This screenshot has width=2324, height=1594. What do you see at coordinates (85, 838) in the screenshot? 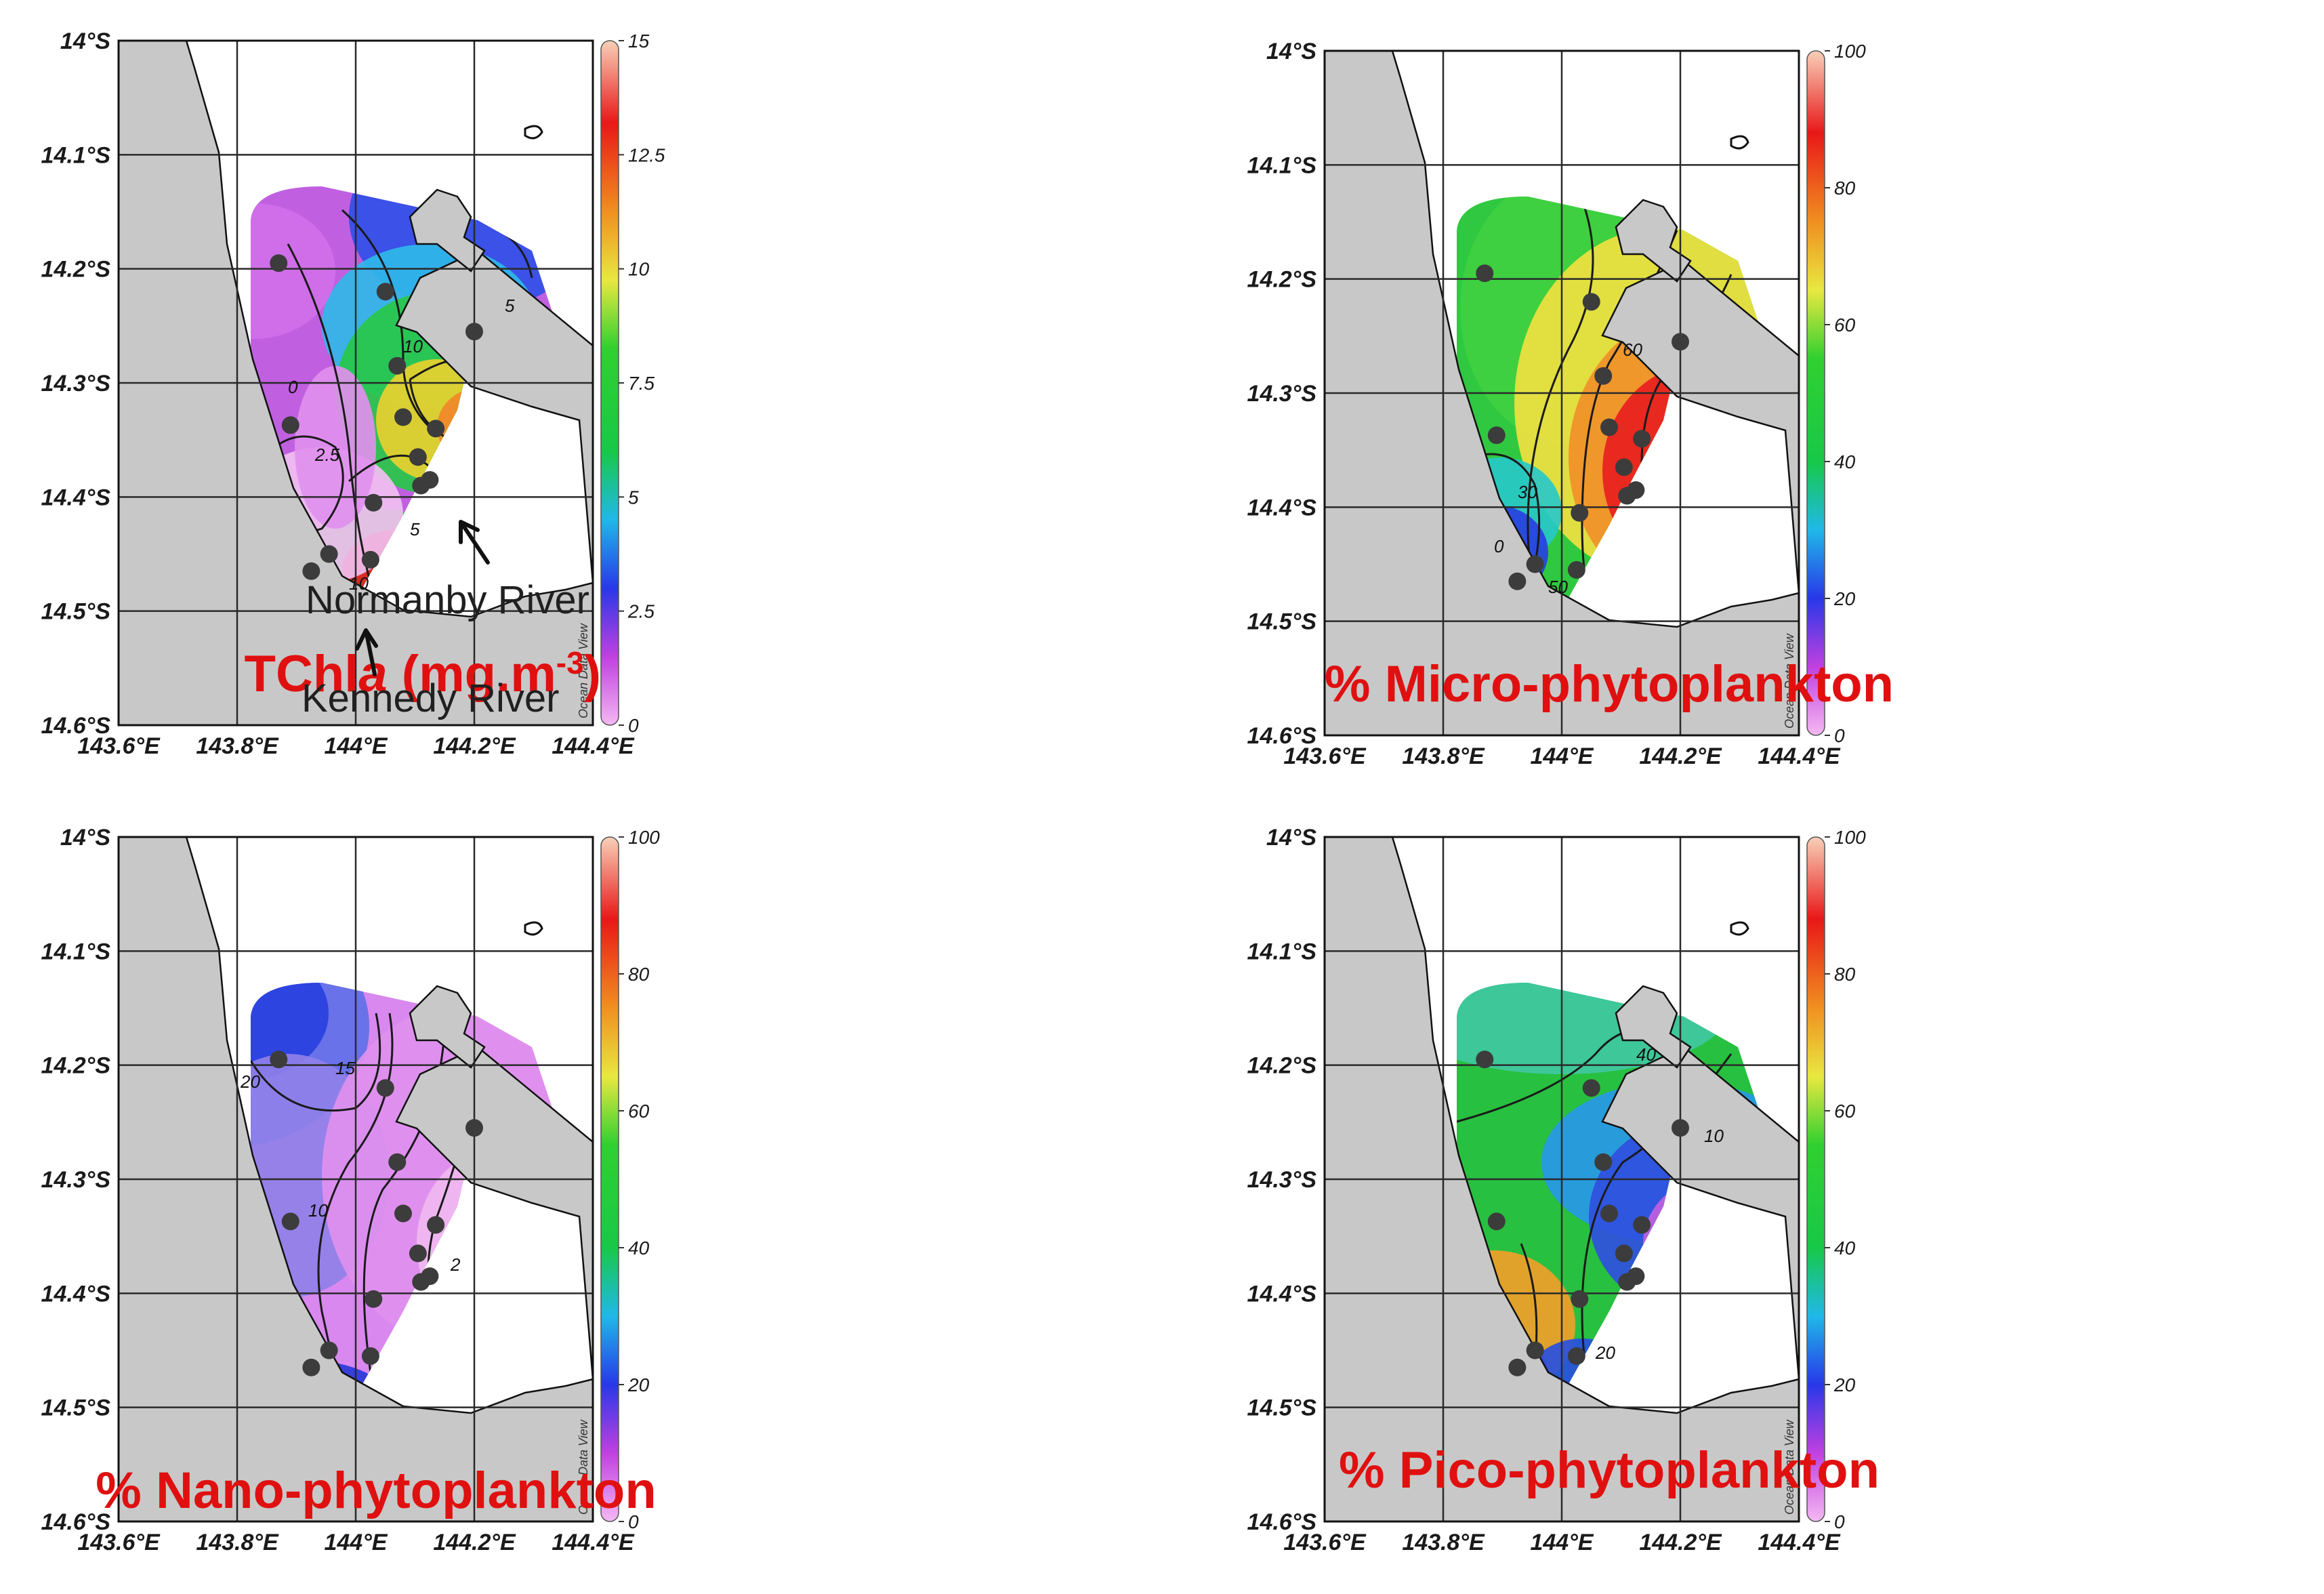
I see `lat-tick-label: 14°S` at bounding box center [85, 838].